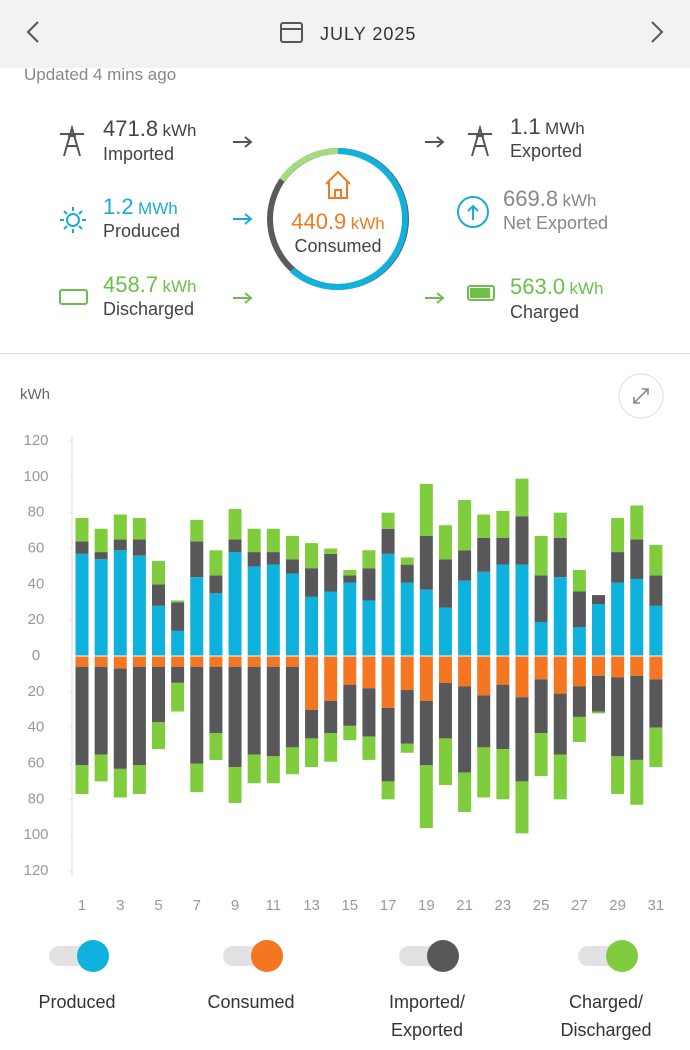 The width and height of the screenshot is (690, 1050). What do you see at coordinates (311, 905) in the screenshot?
I see `x-tick-label: 13` at bounding box center [311, 905].